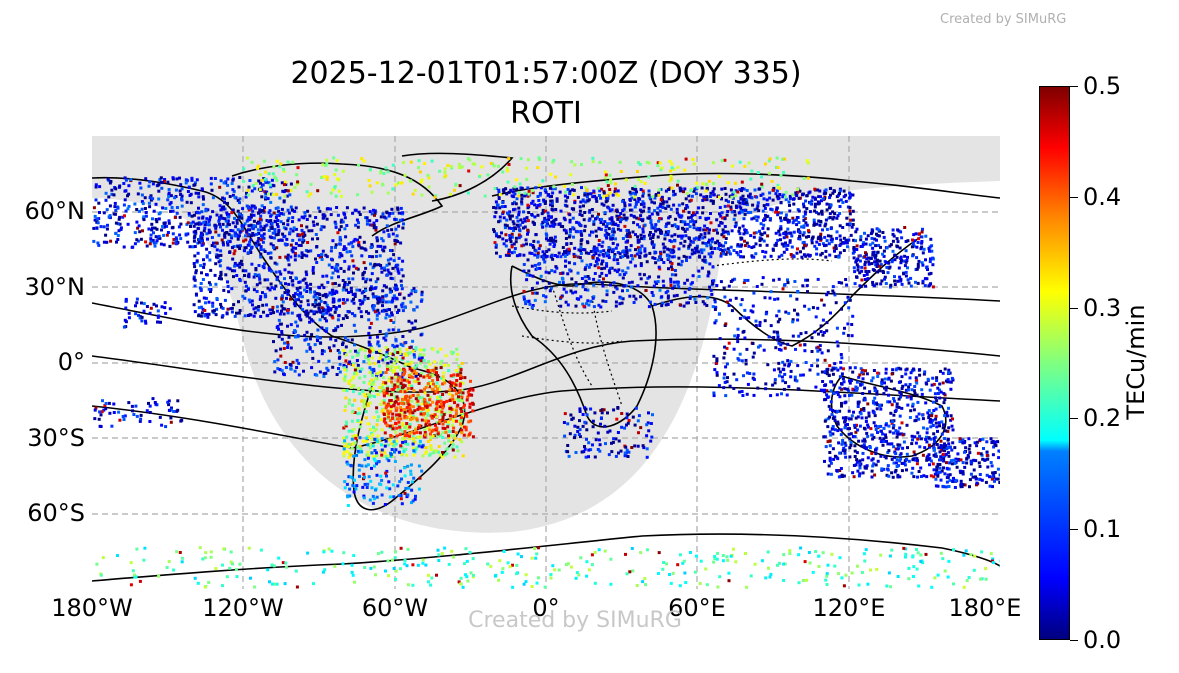 The height and width of the screenshot is (673, 1179). Describe the element at coordinates (1102, 418) in the screenshot. I see `colorbar-tick-label: 0.2` at that location.